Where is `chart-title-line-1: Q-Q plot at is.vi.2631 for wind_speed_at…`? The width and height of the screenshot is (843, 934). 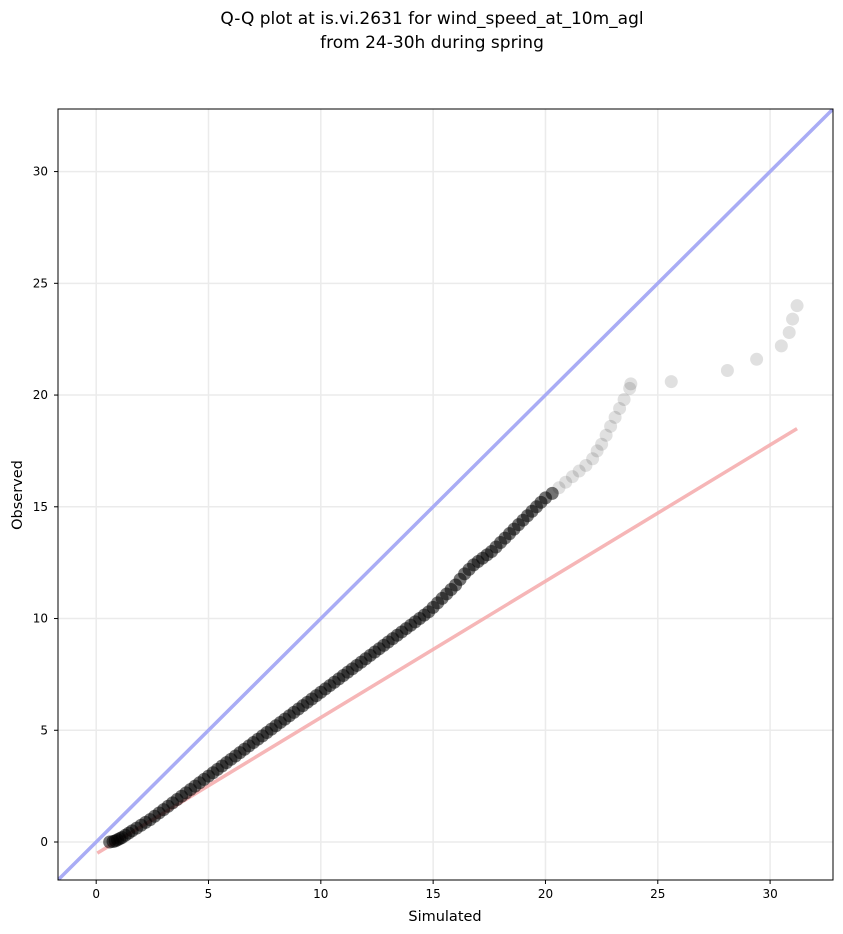
chart-title-line-1: Q-Q plot at is.vi.2631 for wind_speed_at… is located at coordinates (431, 19).